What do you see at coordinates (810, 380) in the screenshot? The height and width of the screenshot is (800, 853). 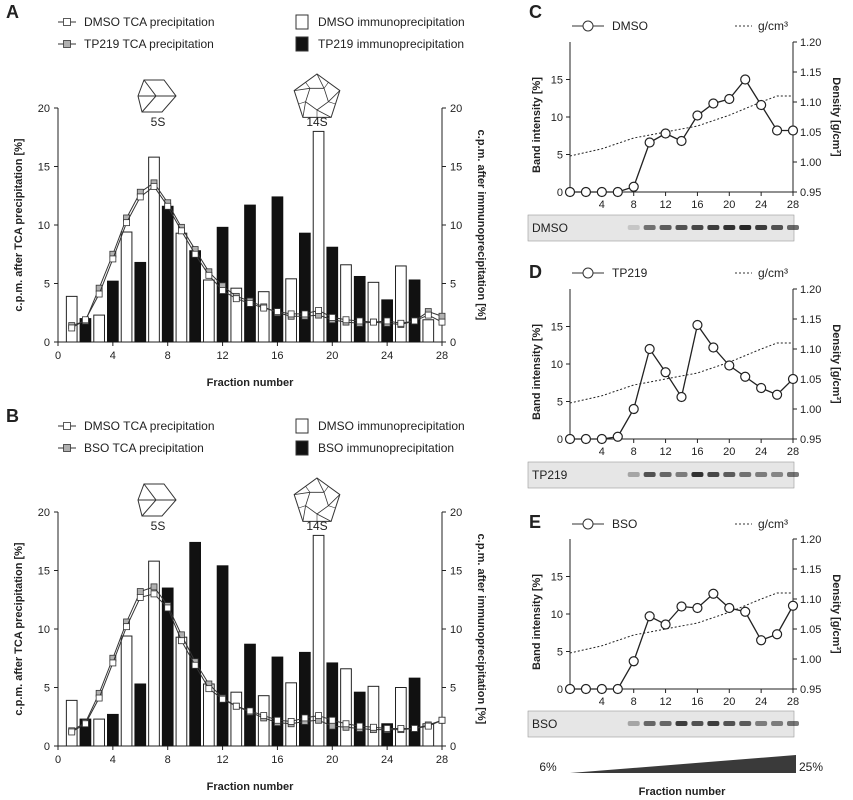 I see `y2-tick-label: 1.05` at bounding box center [810, 380].